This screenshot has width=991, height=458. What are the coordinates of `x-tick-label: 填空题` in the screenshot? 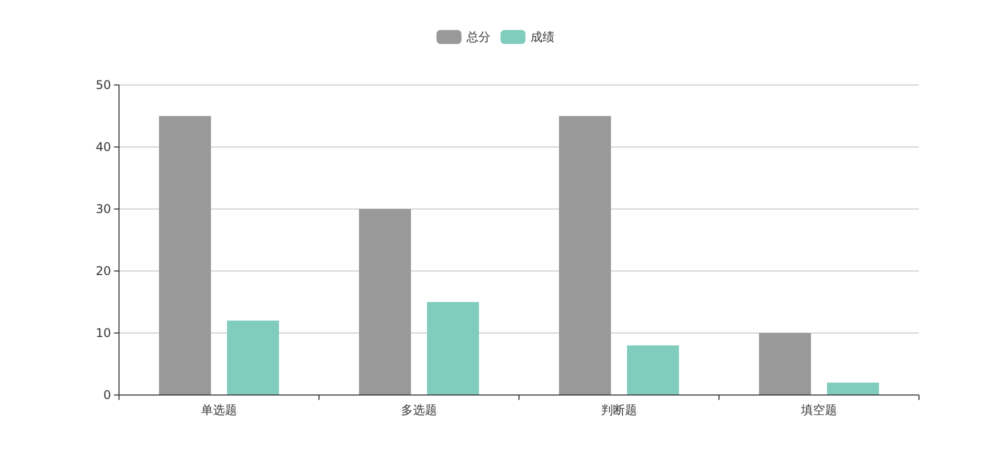 It's located at (818, 410).